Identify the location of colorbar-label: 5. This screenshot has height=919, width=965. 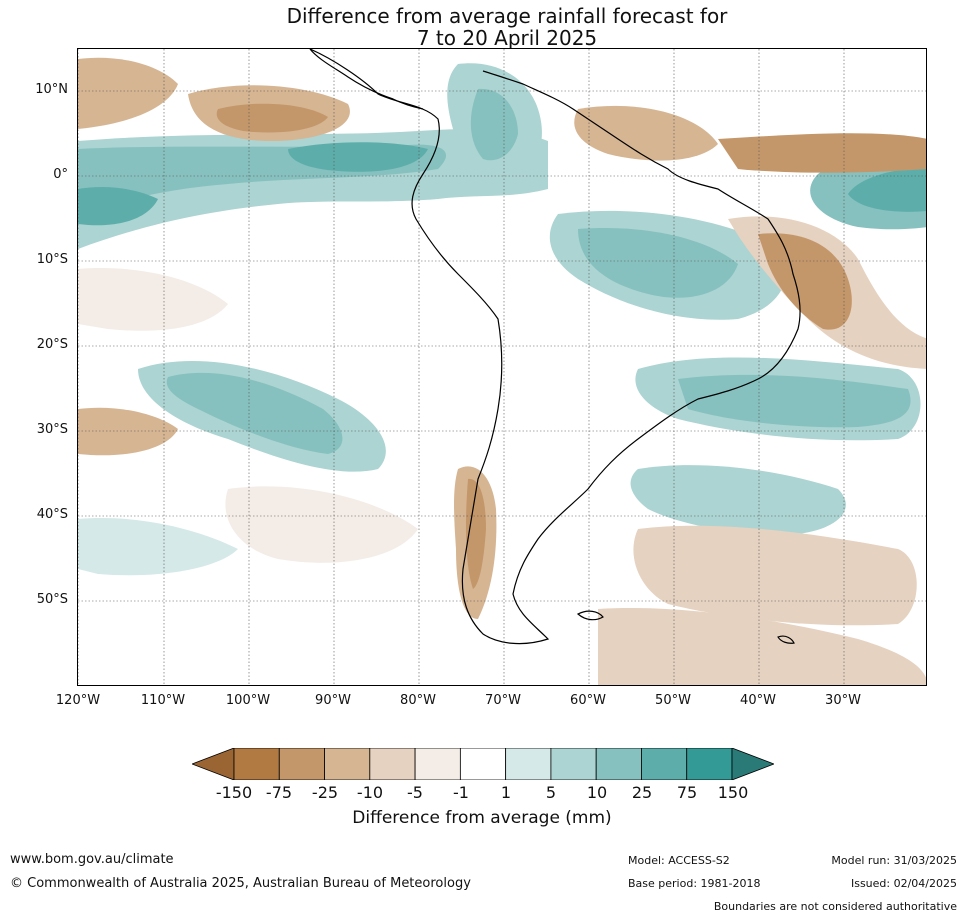
(551, 792).